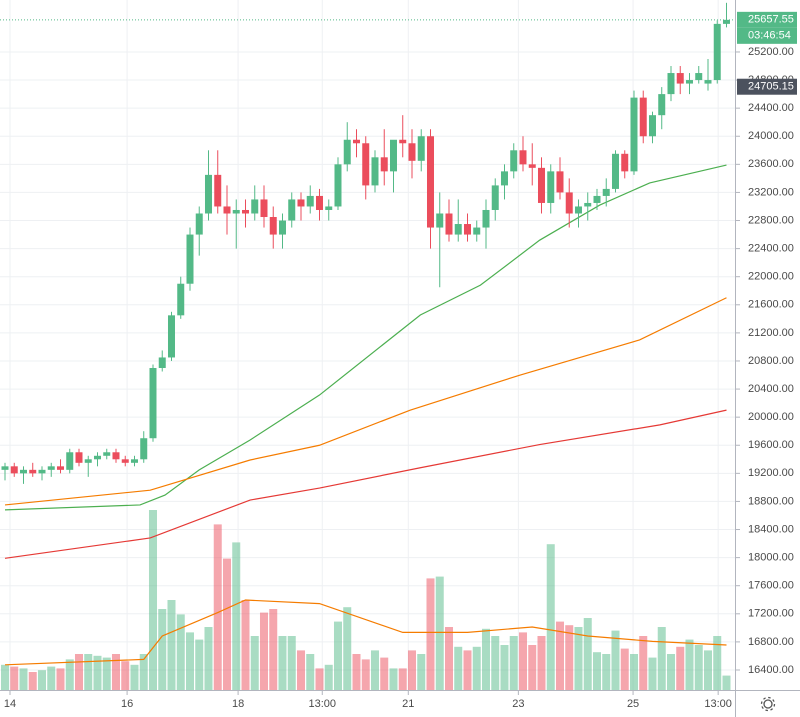 The image size is (800, 717). Describe the element at coordinates (633, 704) in the screenshot. I see `x-tick-label: 25` at that location.